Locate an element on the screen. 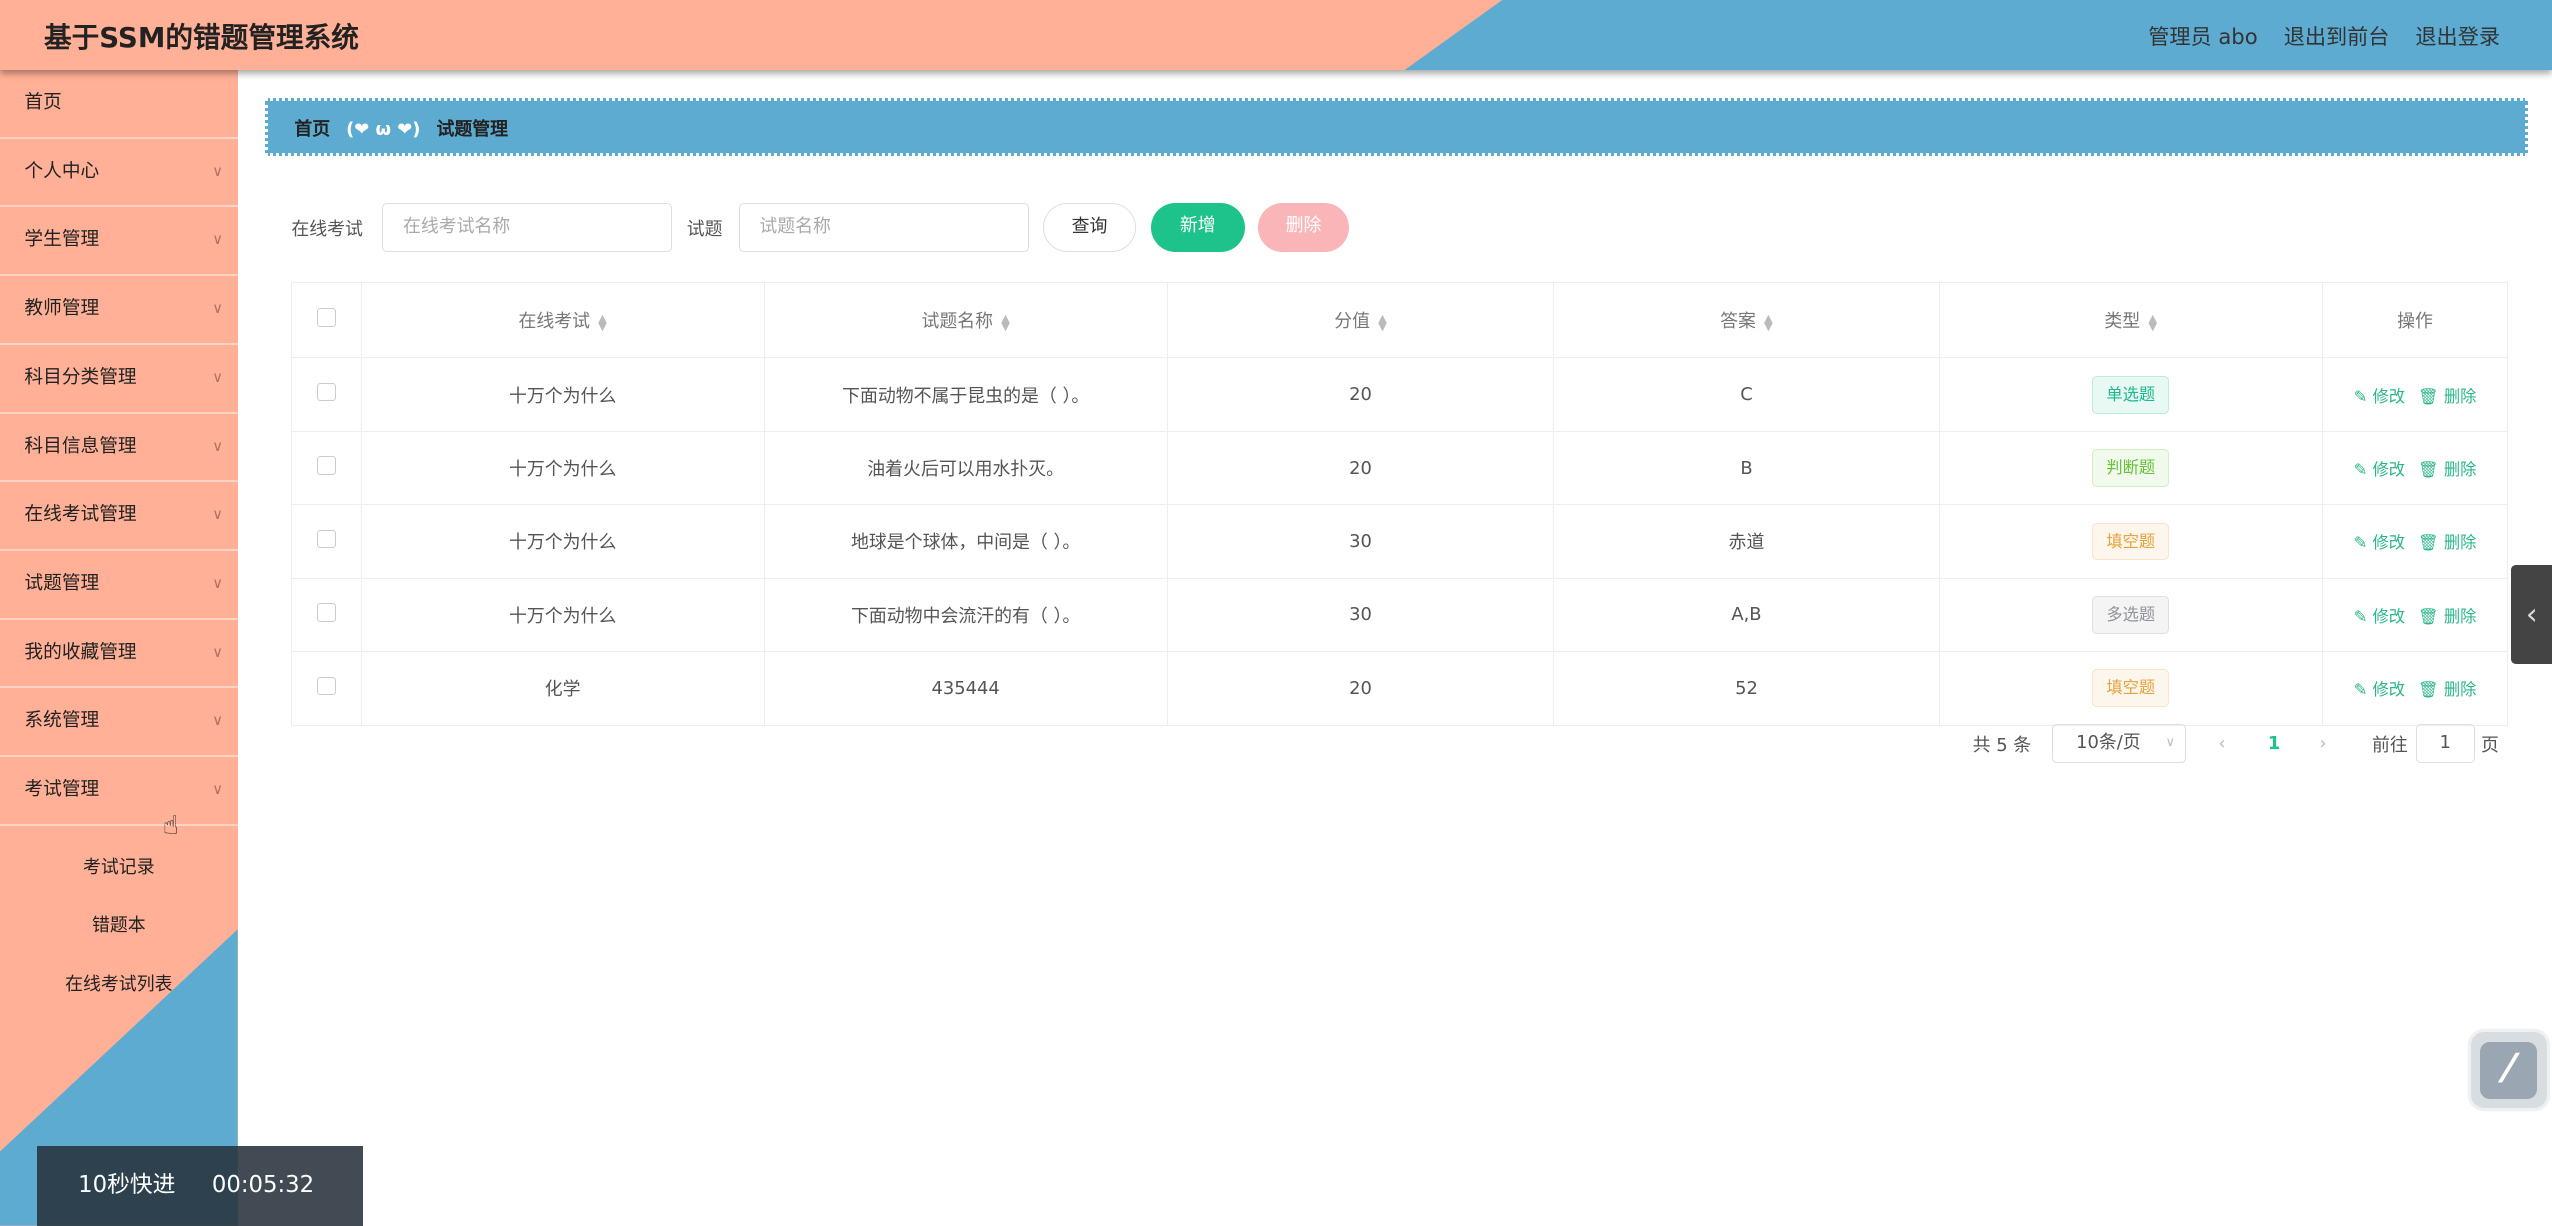  column-name: 试题名称 ▲ ▼ is located at coordinates (965, 320).